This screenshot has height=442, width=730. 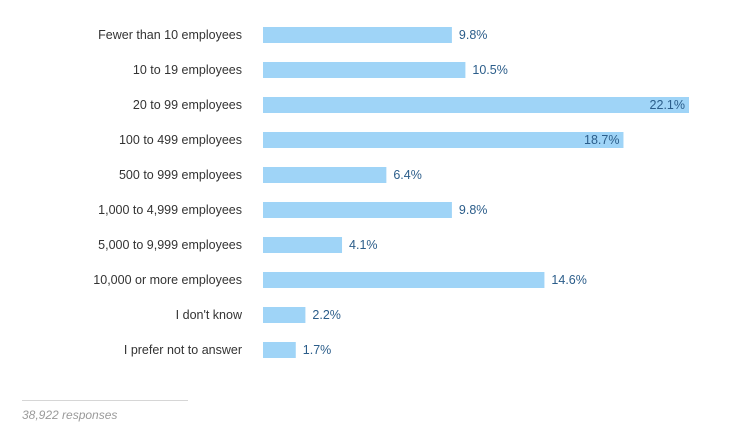 I want to click on category-label: 1,000 to 4,999 employees, so click(x=170, y=210).